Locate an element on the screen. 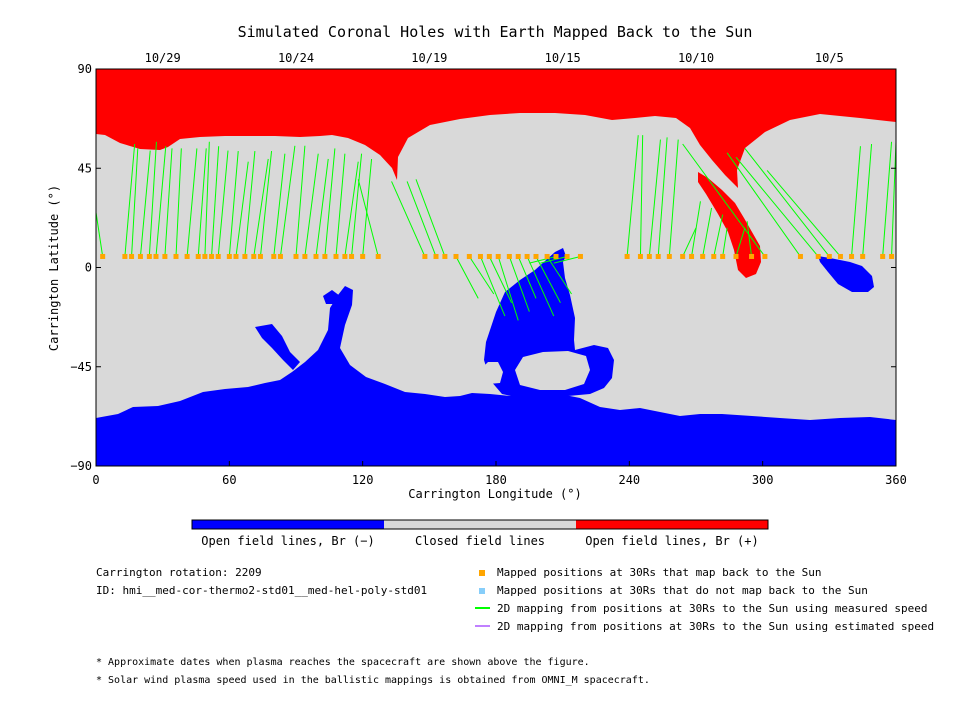 The height and width of the screenshot is (720, 960). date-tick-label: 10/29 is located at coordinates (163, 58).